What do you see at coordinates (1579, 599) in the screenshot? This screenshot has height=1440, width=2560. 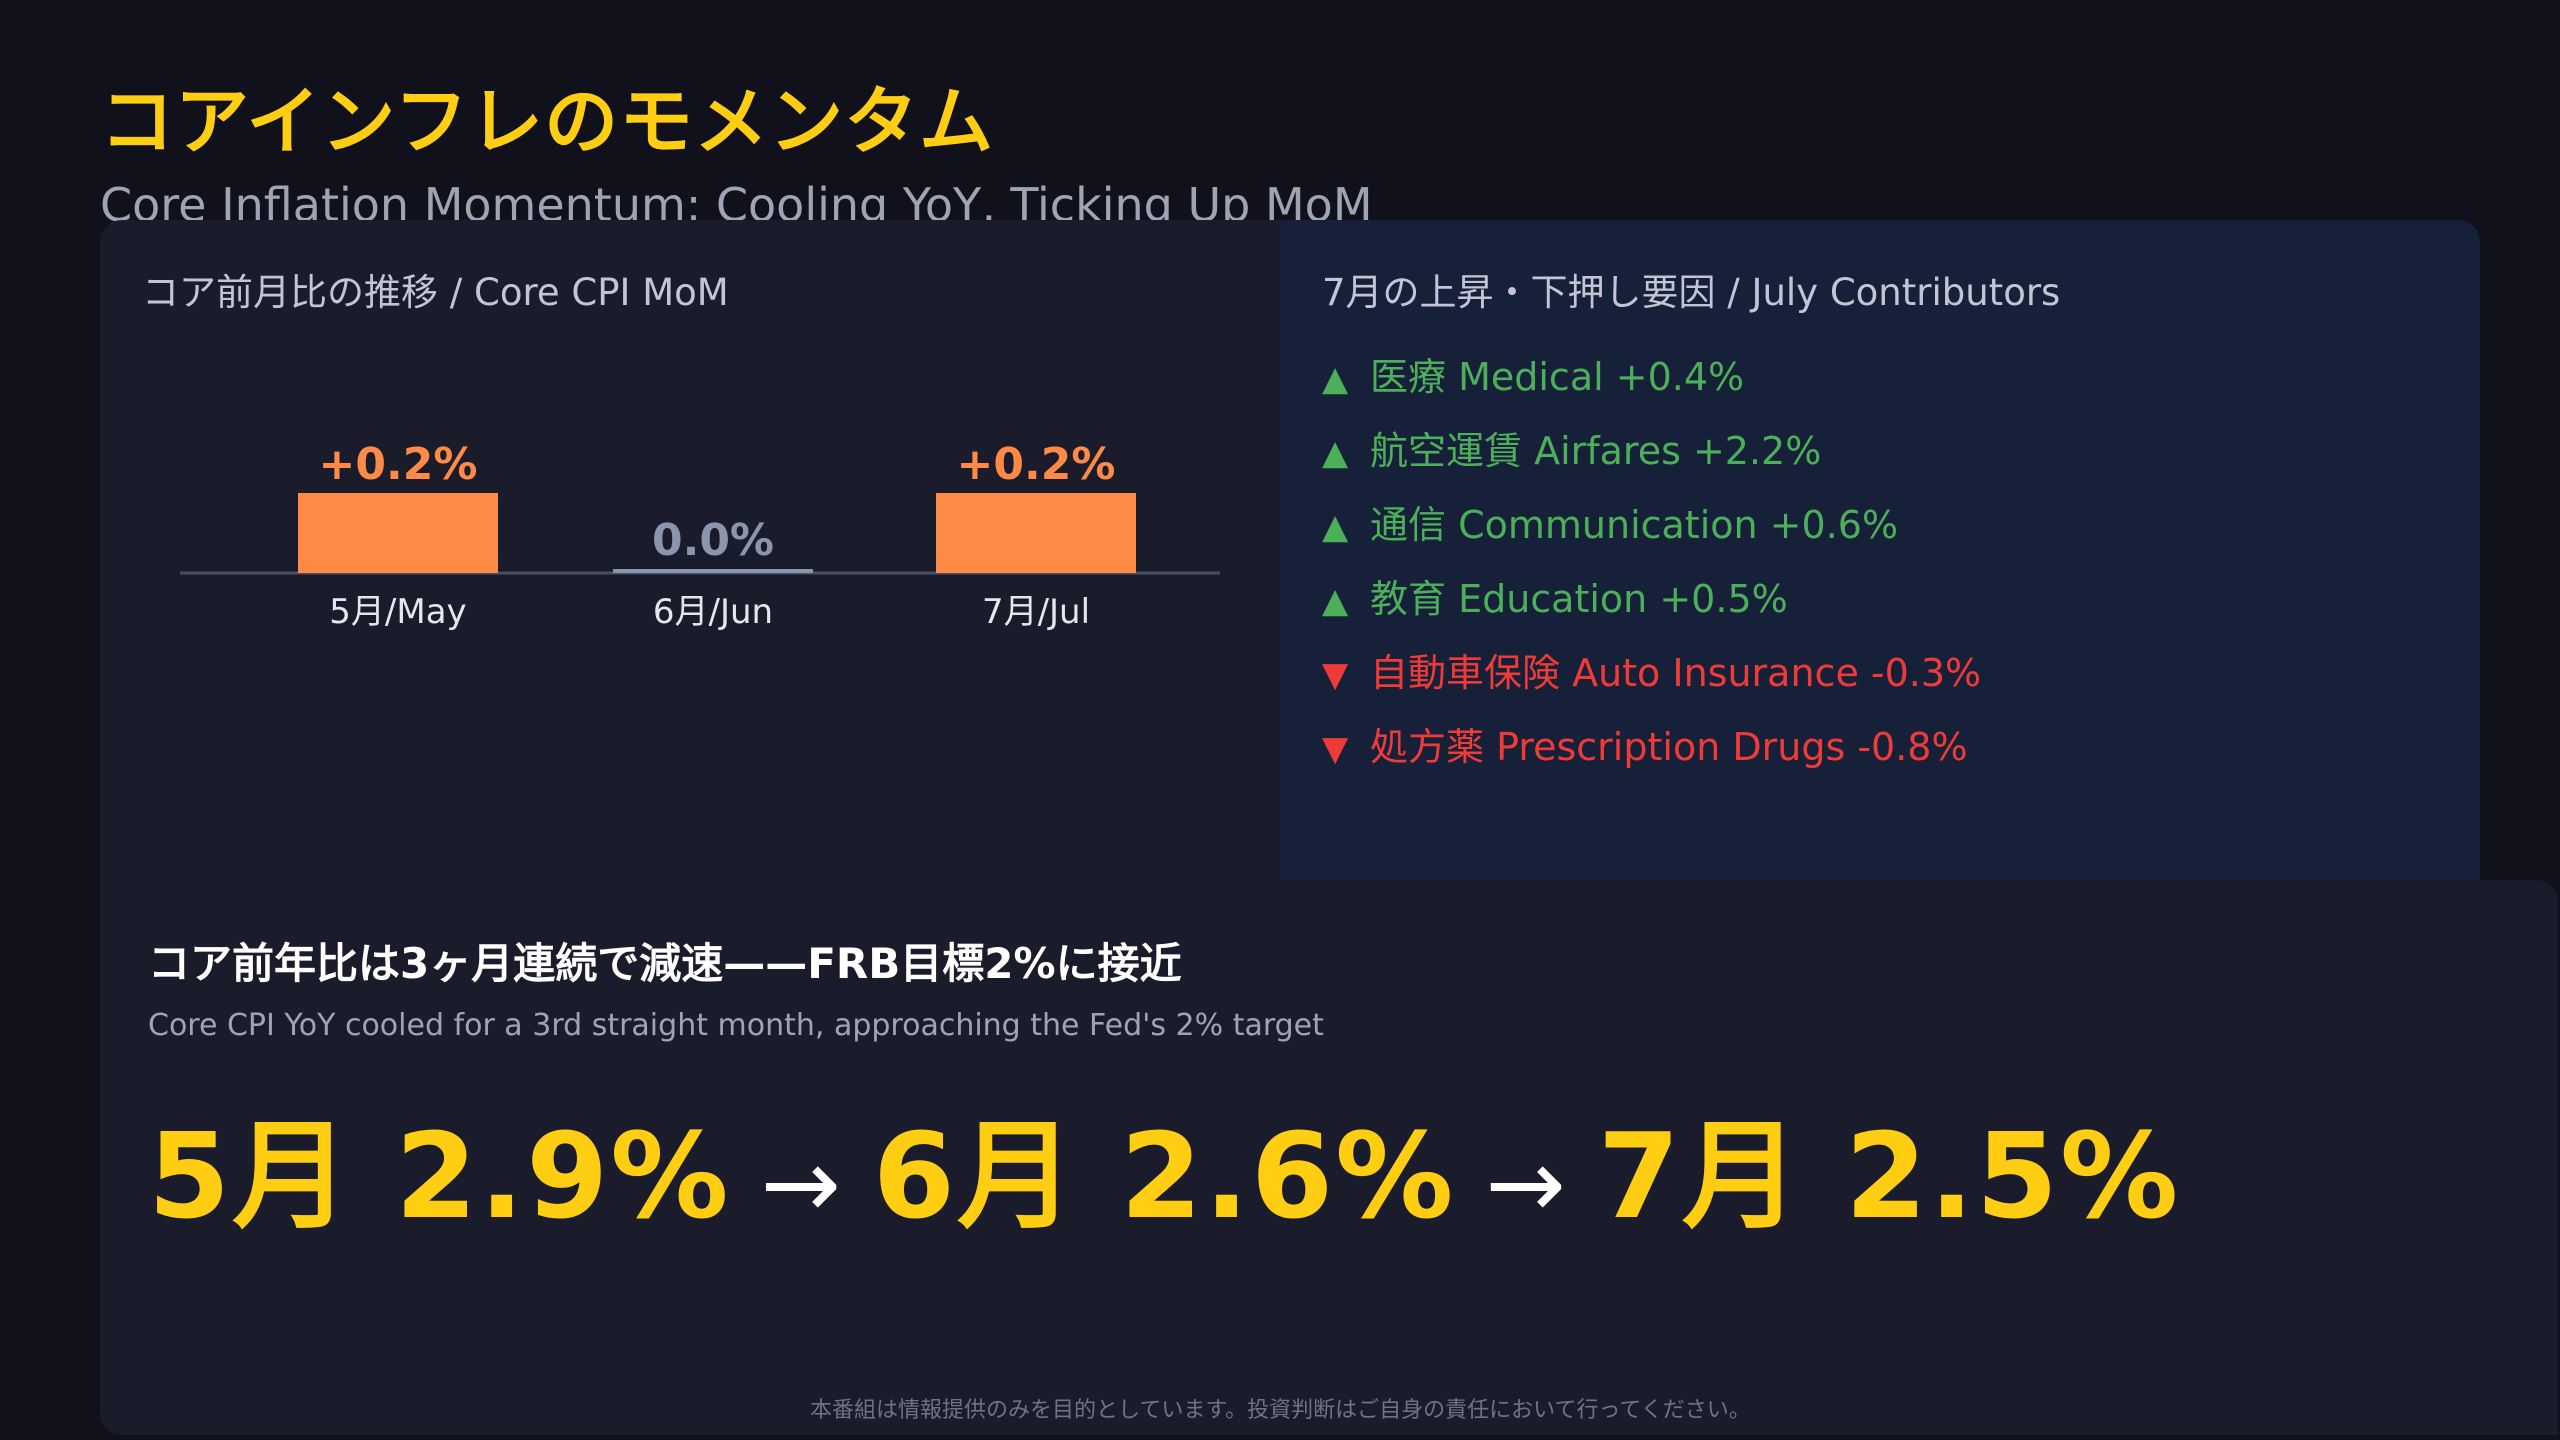 I see `contributor-text: 教育 Education +0.5%` at bounding box center [1579, 599].